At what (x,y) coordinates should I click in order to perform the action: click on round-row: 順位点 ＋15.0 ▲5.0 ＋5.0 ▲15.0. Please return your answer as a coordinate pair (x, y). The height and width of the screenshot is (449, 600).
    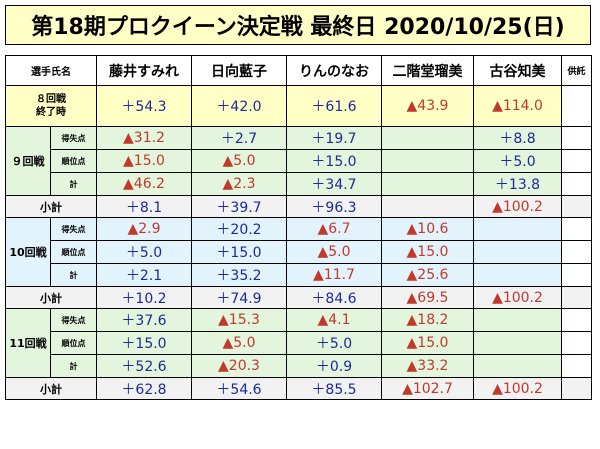
    Looking at the image, I should click on (298, 343).